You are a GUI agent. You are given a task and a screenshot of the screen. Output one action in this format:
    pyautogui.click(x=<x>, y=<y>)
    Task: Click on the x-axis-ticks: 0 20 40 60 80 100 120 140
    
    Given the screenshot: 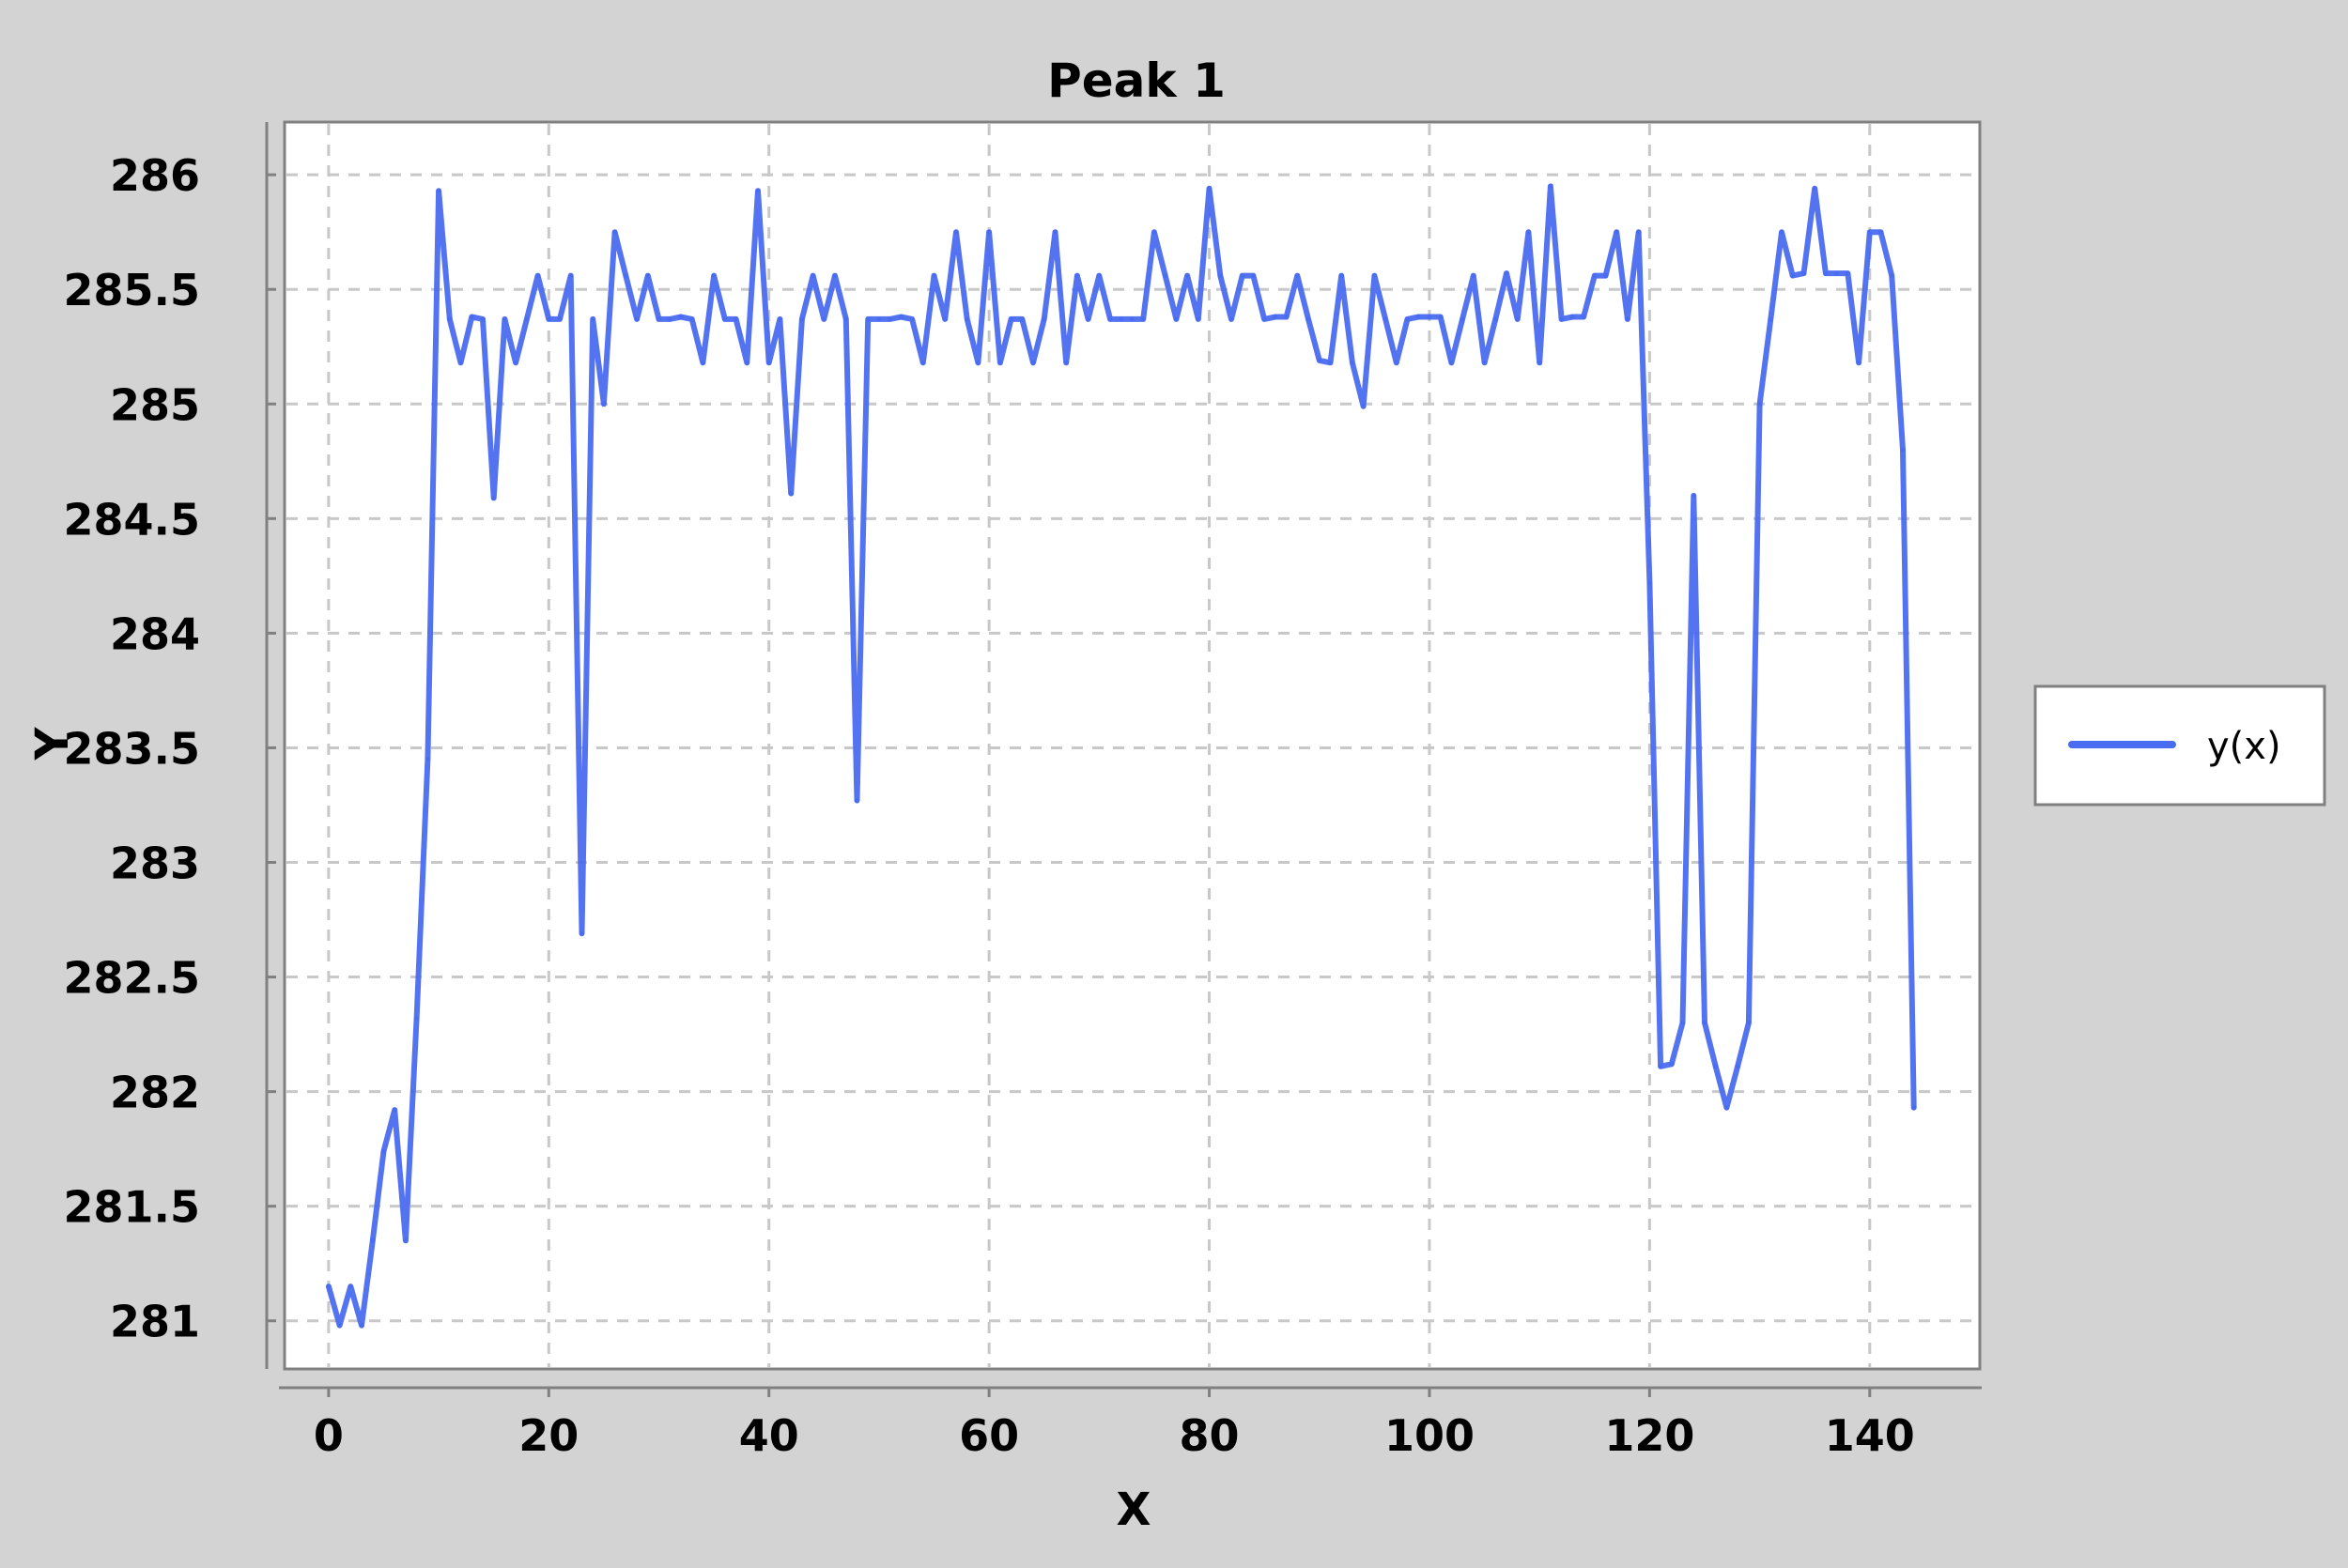 What is the action you would take?
    pyautogui.click(x=1115, y=1425)
    